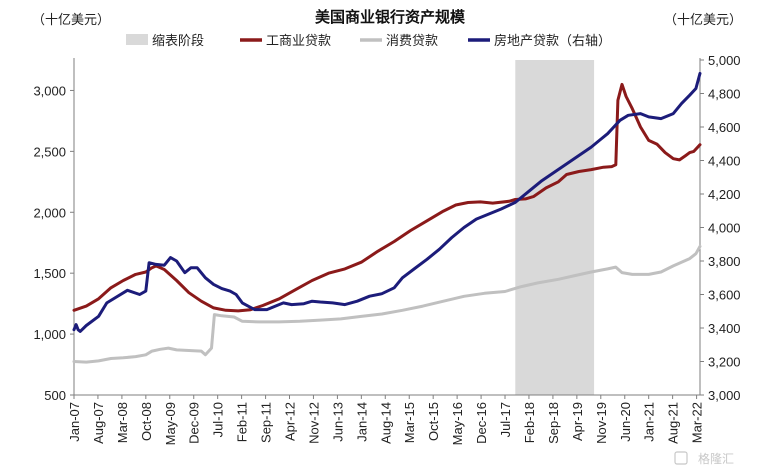 The image size is (759, 470). Describe the element at coordinates (49, 151) in the screenshot. I see `left-tick-label: 2,500` at that location.